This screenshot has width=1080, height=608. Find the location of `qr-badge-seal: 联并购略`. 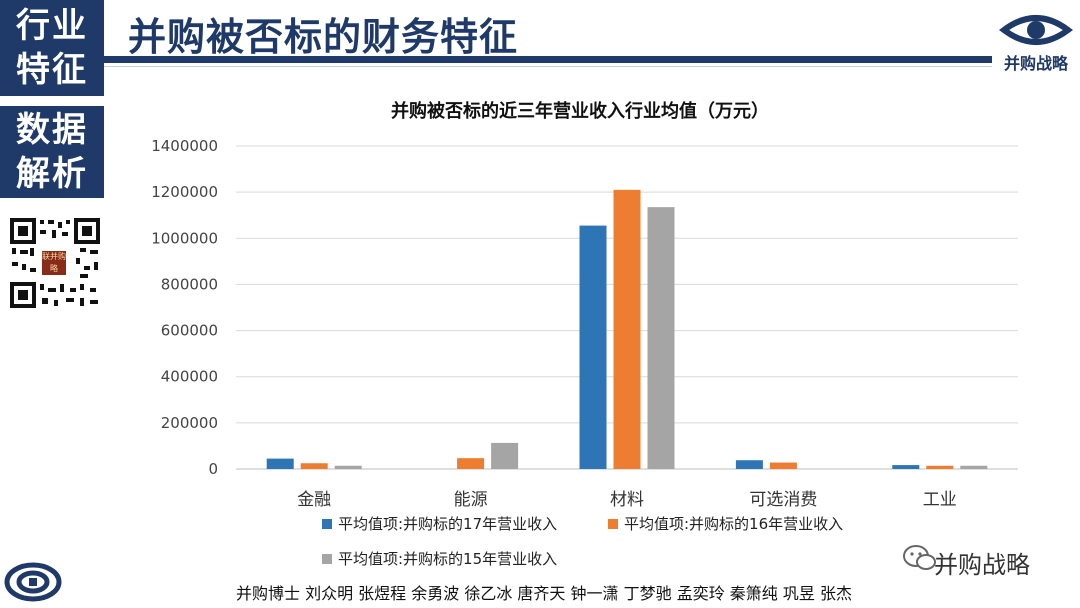

qr-badge-seal: 联并购略 is located at coordinates (54, 263).